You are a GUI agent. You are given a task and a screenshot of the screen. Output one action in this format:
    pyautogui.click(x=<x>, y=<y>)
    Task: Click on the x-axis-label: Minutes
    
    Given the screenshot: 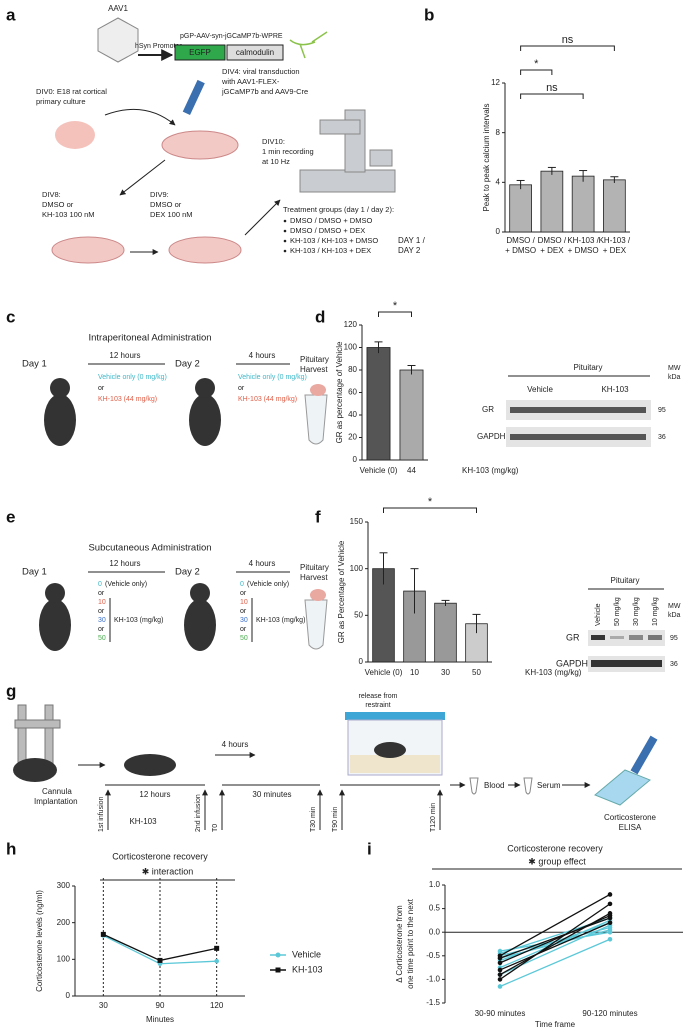 What is the action you would take?
    pyautogui.click(x=160, y=1019)
    